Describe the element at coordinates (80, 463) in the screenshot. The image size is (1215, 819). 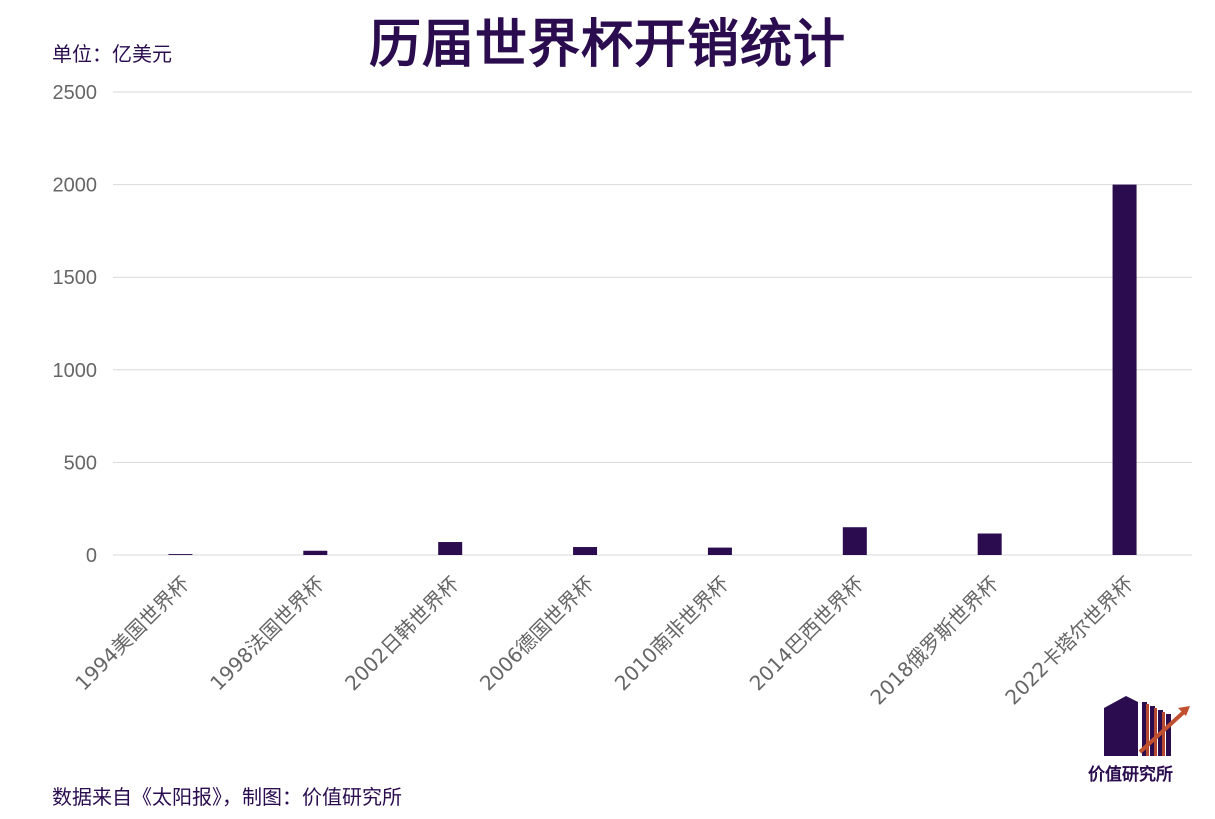
I see `y-tick-label: 500` at that location.